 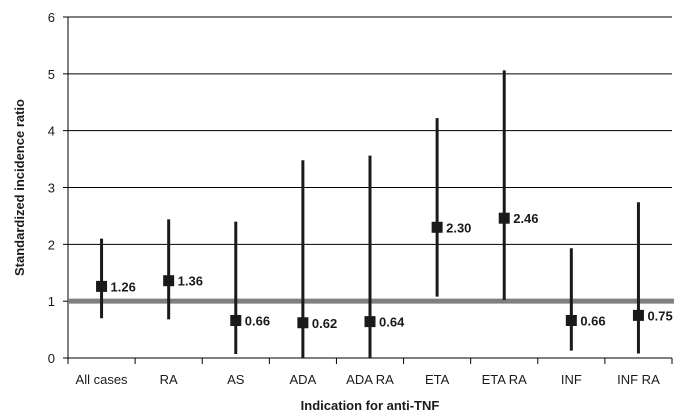 I want to click on data-label: 1.36, so click(x=190, y=281).